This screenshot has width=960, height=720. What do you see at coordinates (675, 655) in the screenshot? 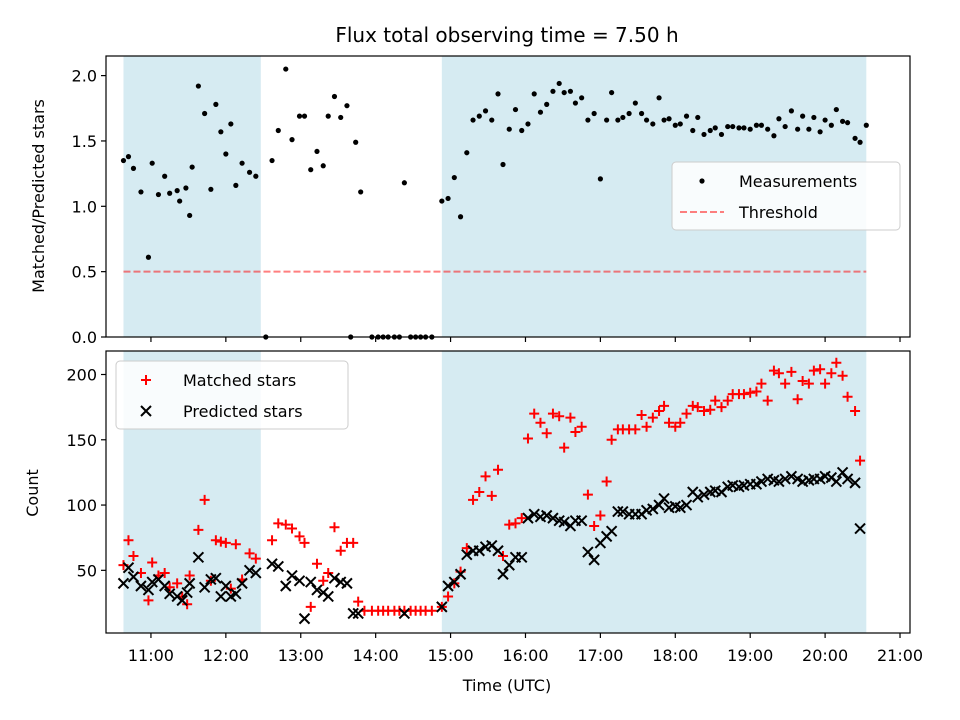
I see `x-tick-label: 18:00` at bounding box center [675, 655].